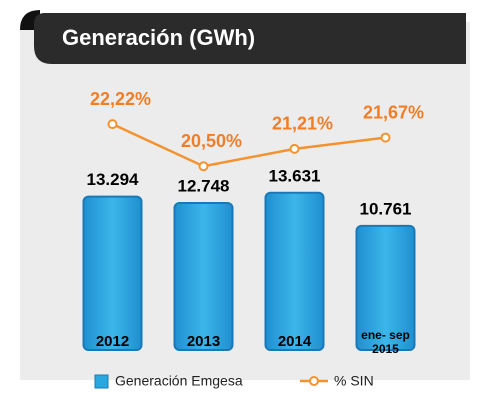 The height and width of the screenshot is (407, 479). Describe the element at coordinates (204, 185) in the screenshot. I see `value-label: 12.748` at that location.